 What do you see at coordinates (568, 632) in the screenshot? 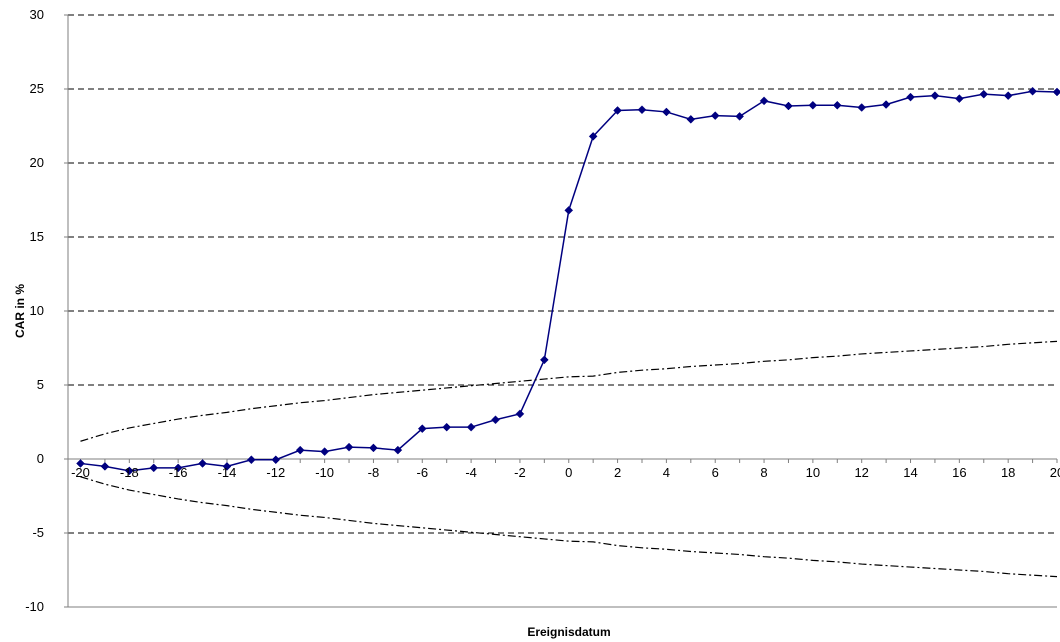
I see `x-axis-title: Ereignisdatum` at bounding box center [568, 632].